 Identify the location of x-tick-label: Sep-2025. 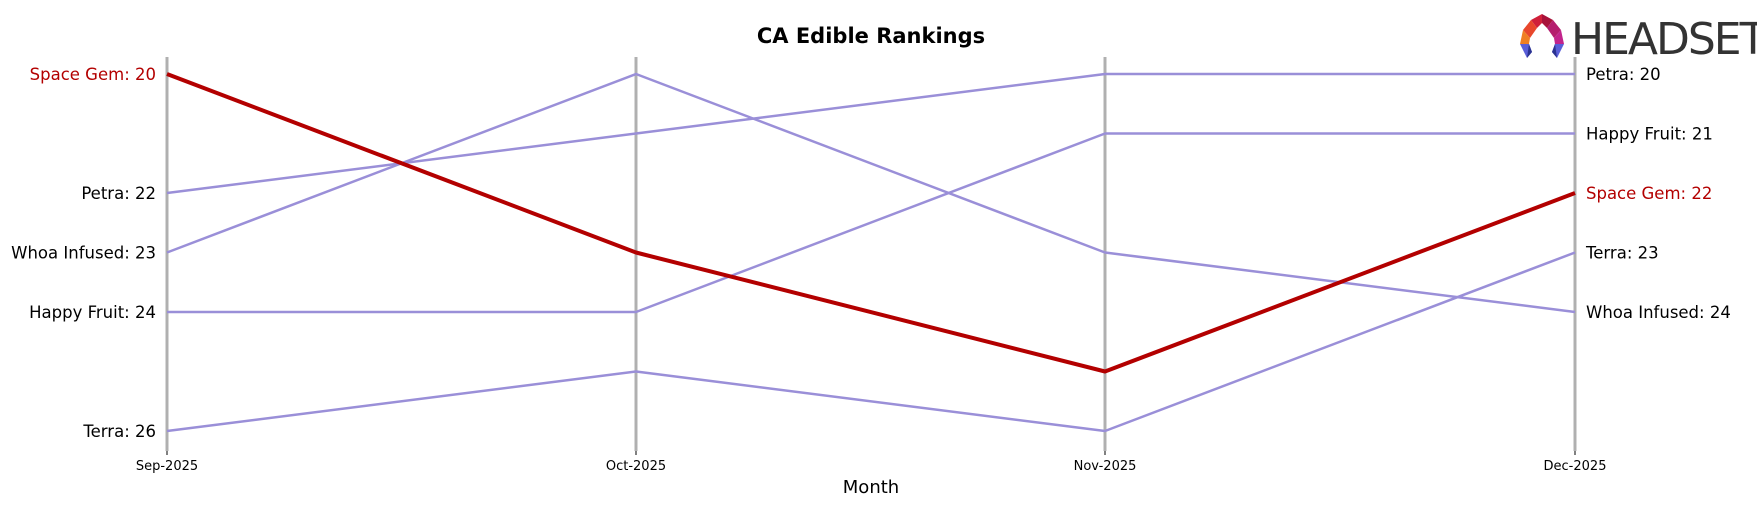
(167, 466).